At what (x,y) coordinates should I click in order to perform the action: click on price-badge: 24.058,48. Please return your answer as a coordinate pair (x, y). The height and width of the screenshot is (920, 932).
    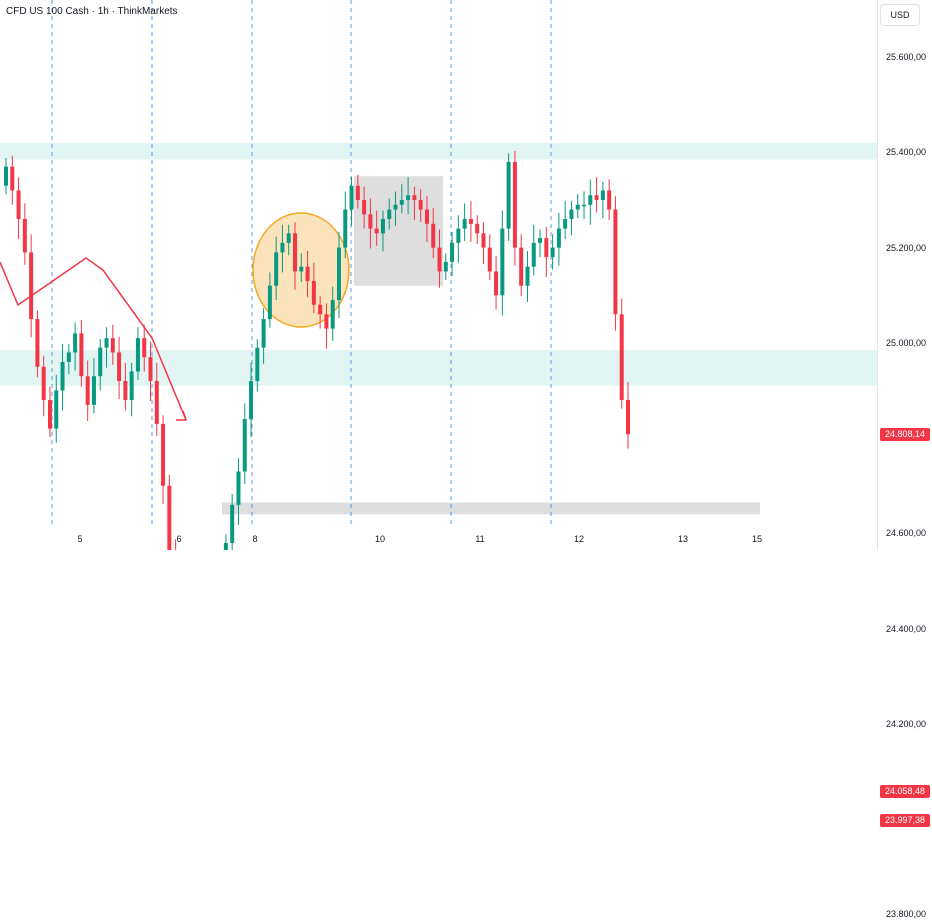
    Looking at the image, I should click on (905, 791).